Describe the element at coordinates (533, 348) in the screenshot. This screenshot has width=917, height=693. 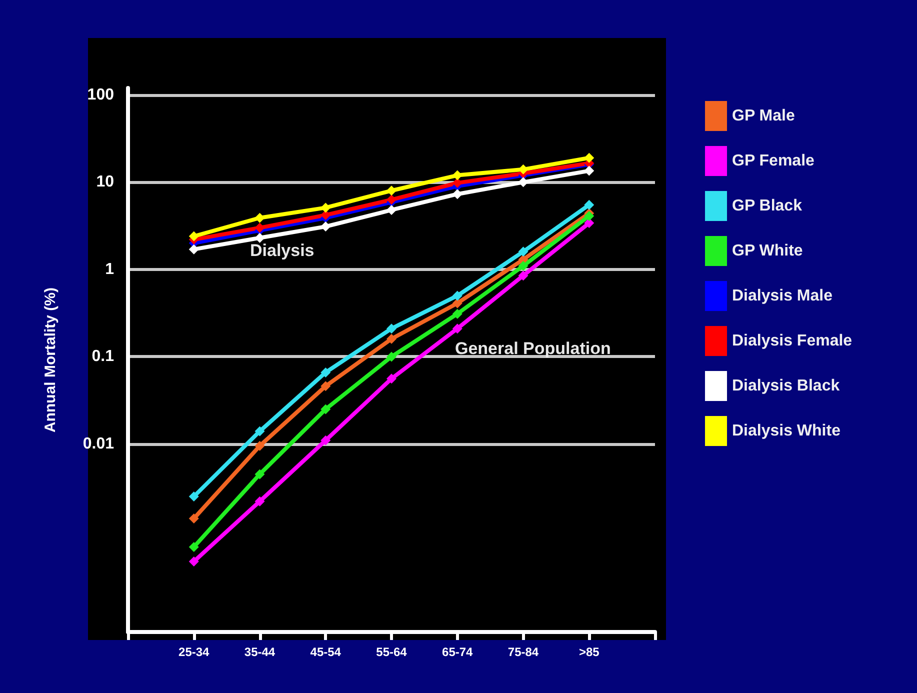
I see `annotation: General Population` at that location.